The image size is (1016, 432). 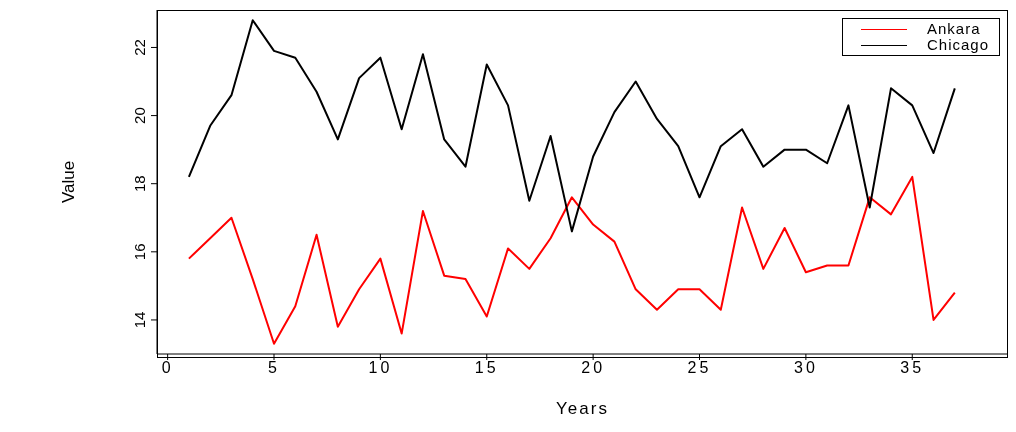 What do you see at coordinates (699, 368) in the screenshot?
I see `x-tick-label: 25` at bounding box center [699, 368].